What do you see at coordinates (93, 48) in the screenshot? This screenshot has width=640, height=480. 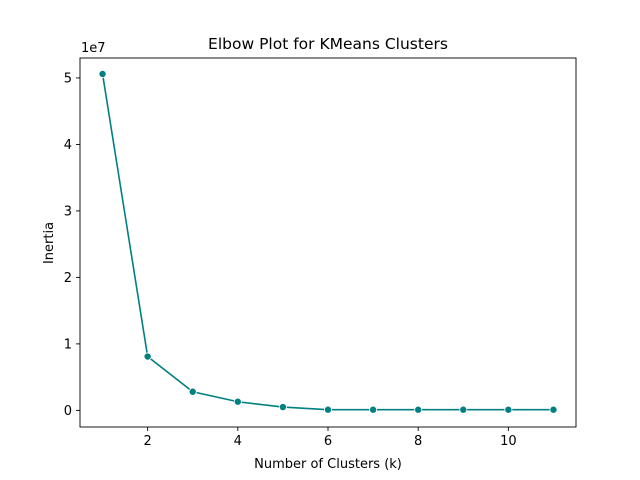 I see `y-offset-label: 1e7` at bounding box center [93, 48].